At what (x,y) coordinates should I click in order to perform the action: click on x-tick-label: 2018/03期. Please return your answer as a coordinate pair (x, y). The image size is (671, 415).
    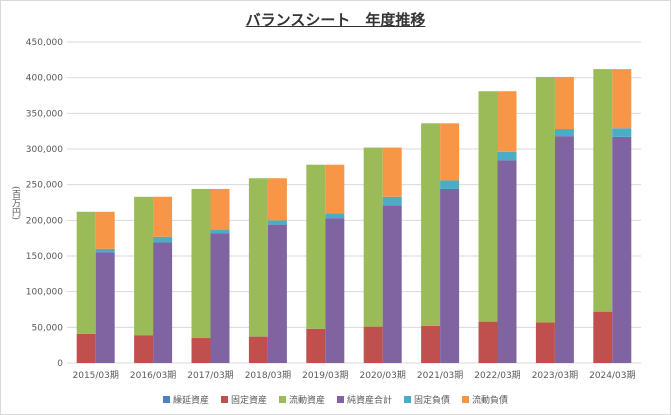
    Looking at the image, I should click on (268, 375).